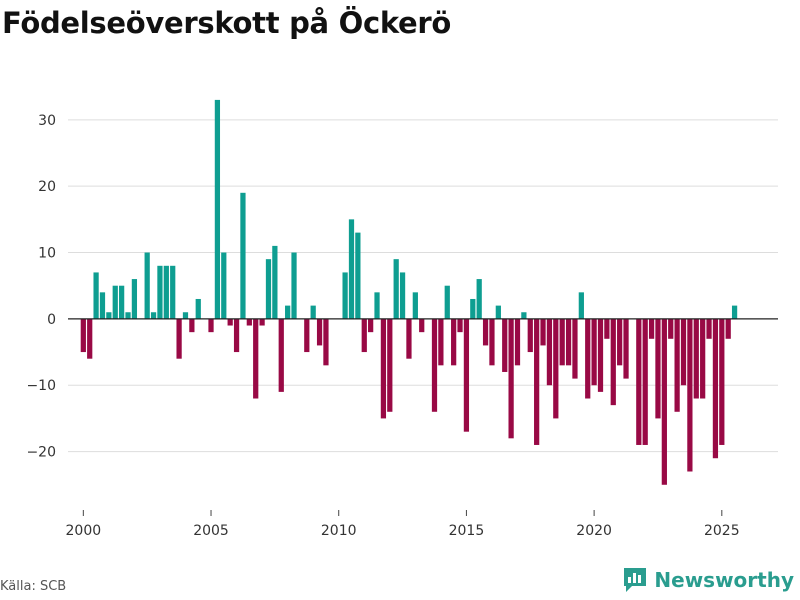 The height and width of the screenshot is (600, 800). I want to click on source-note: Källa: SCB, so click(33, 586).